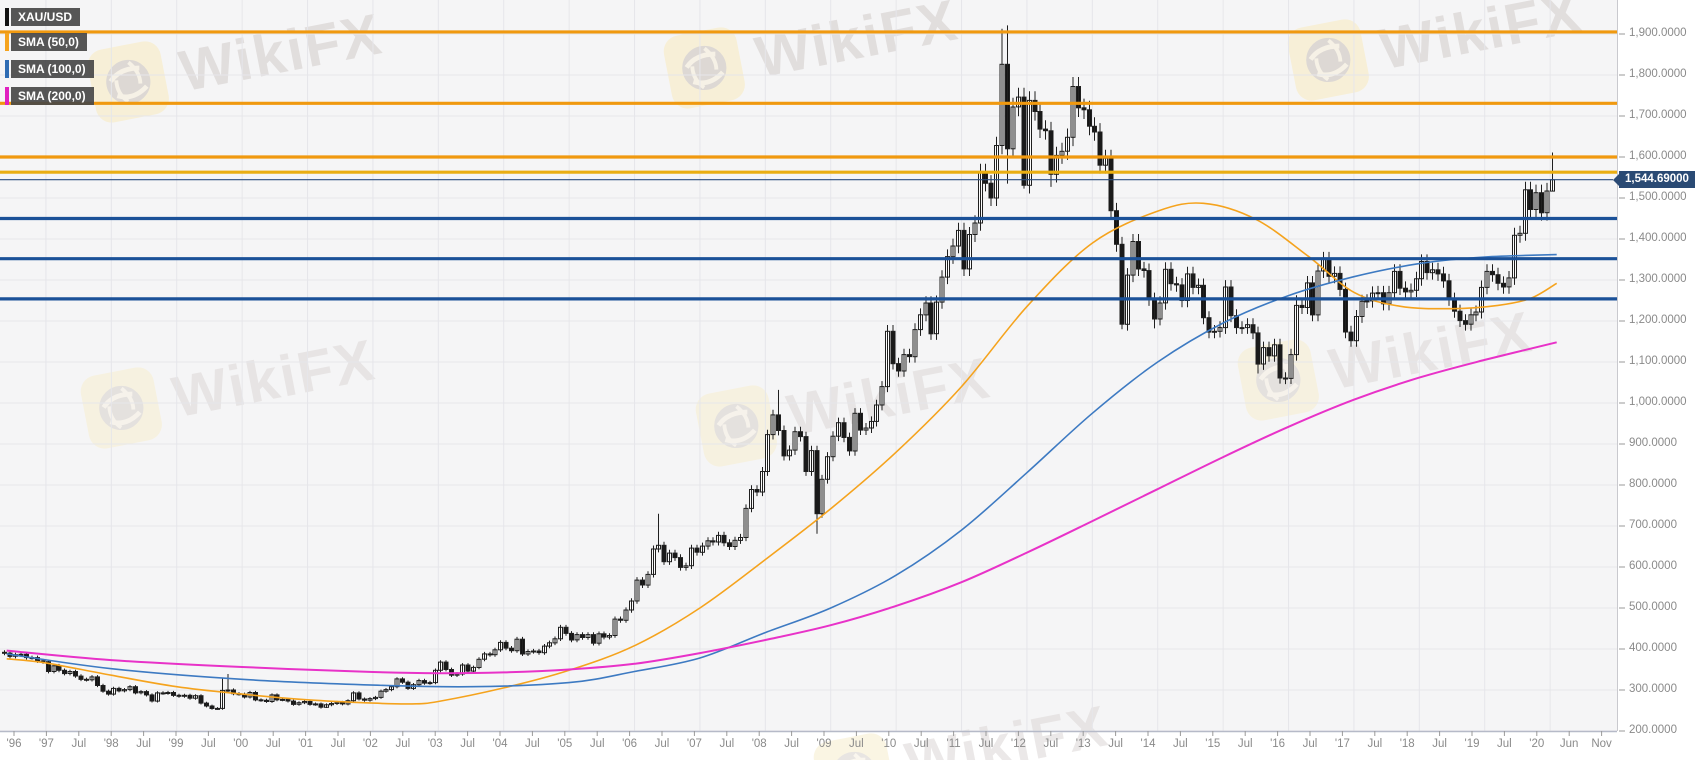  Describe the element at coordinates (435, 744) in the screenshot. I see `x-axis-label: '03` at that location.